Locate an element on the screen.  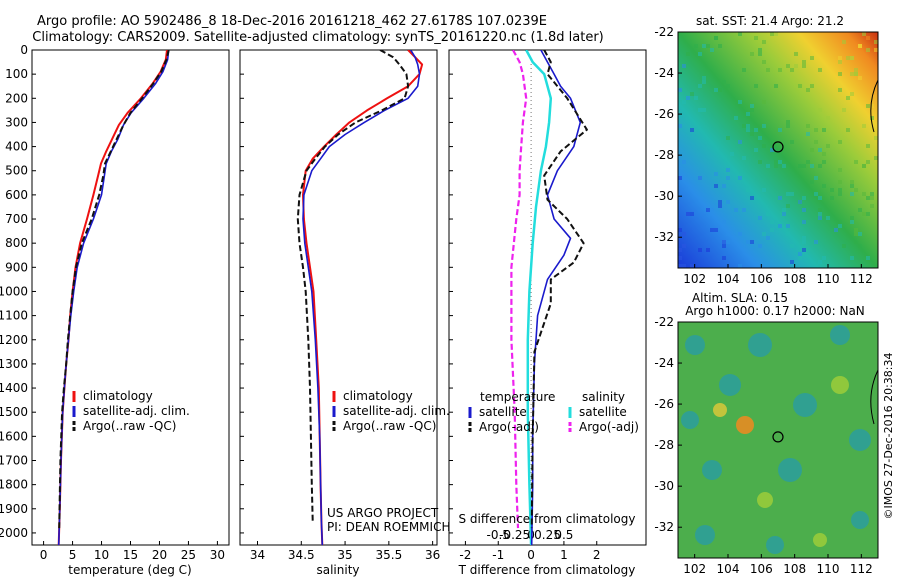
map-x-tick-label: 106 is located at coordinates (761, 569).